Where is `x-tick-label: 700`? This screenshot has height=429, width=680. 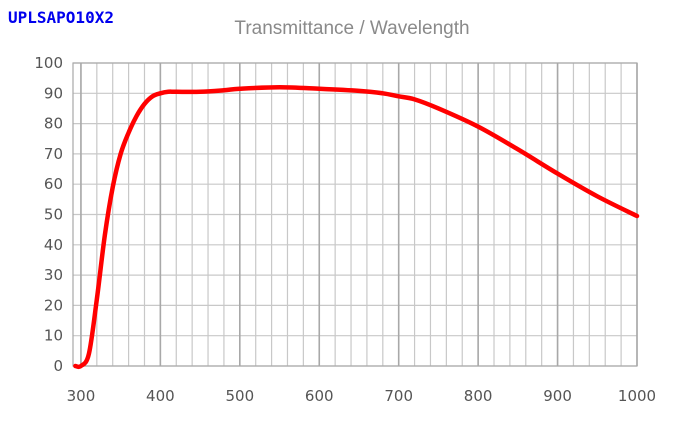 x-tick-label: 700 is located at coordinates (398, 396).